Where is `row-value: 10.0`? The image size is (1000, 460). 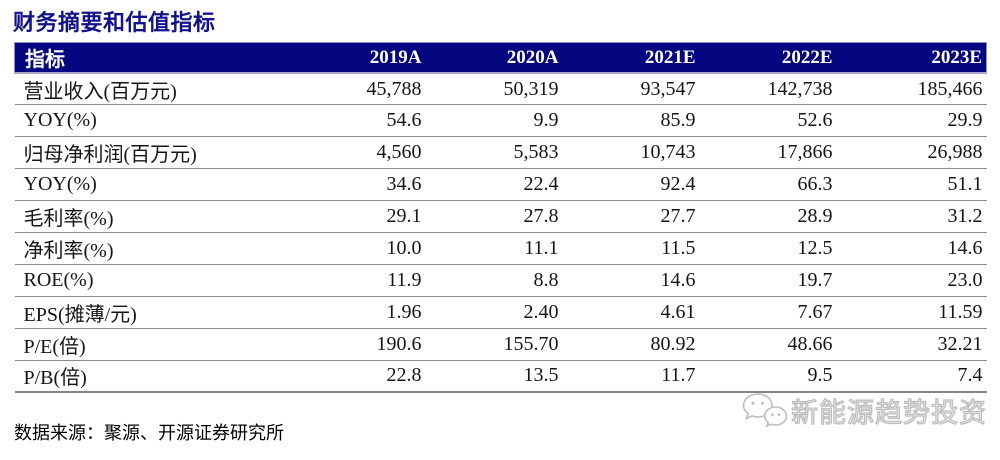 row-value: 10.0 is located at coordinates (369, 248).